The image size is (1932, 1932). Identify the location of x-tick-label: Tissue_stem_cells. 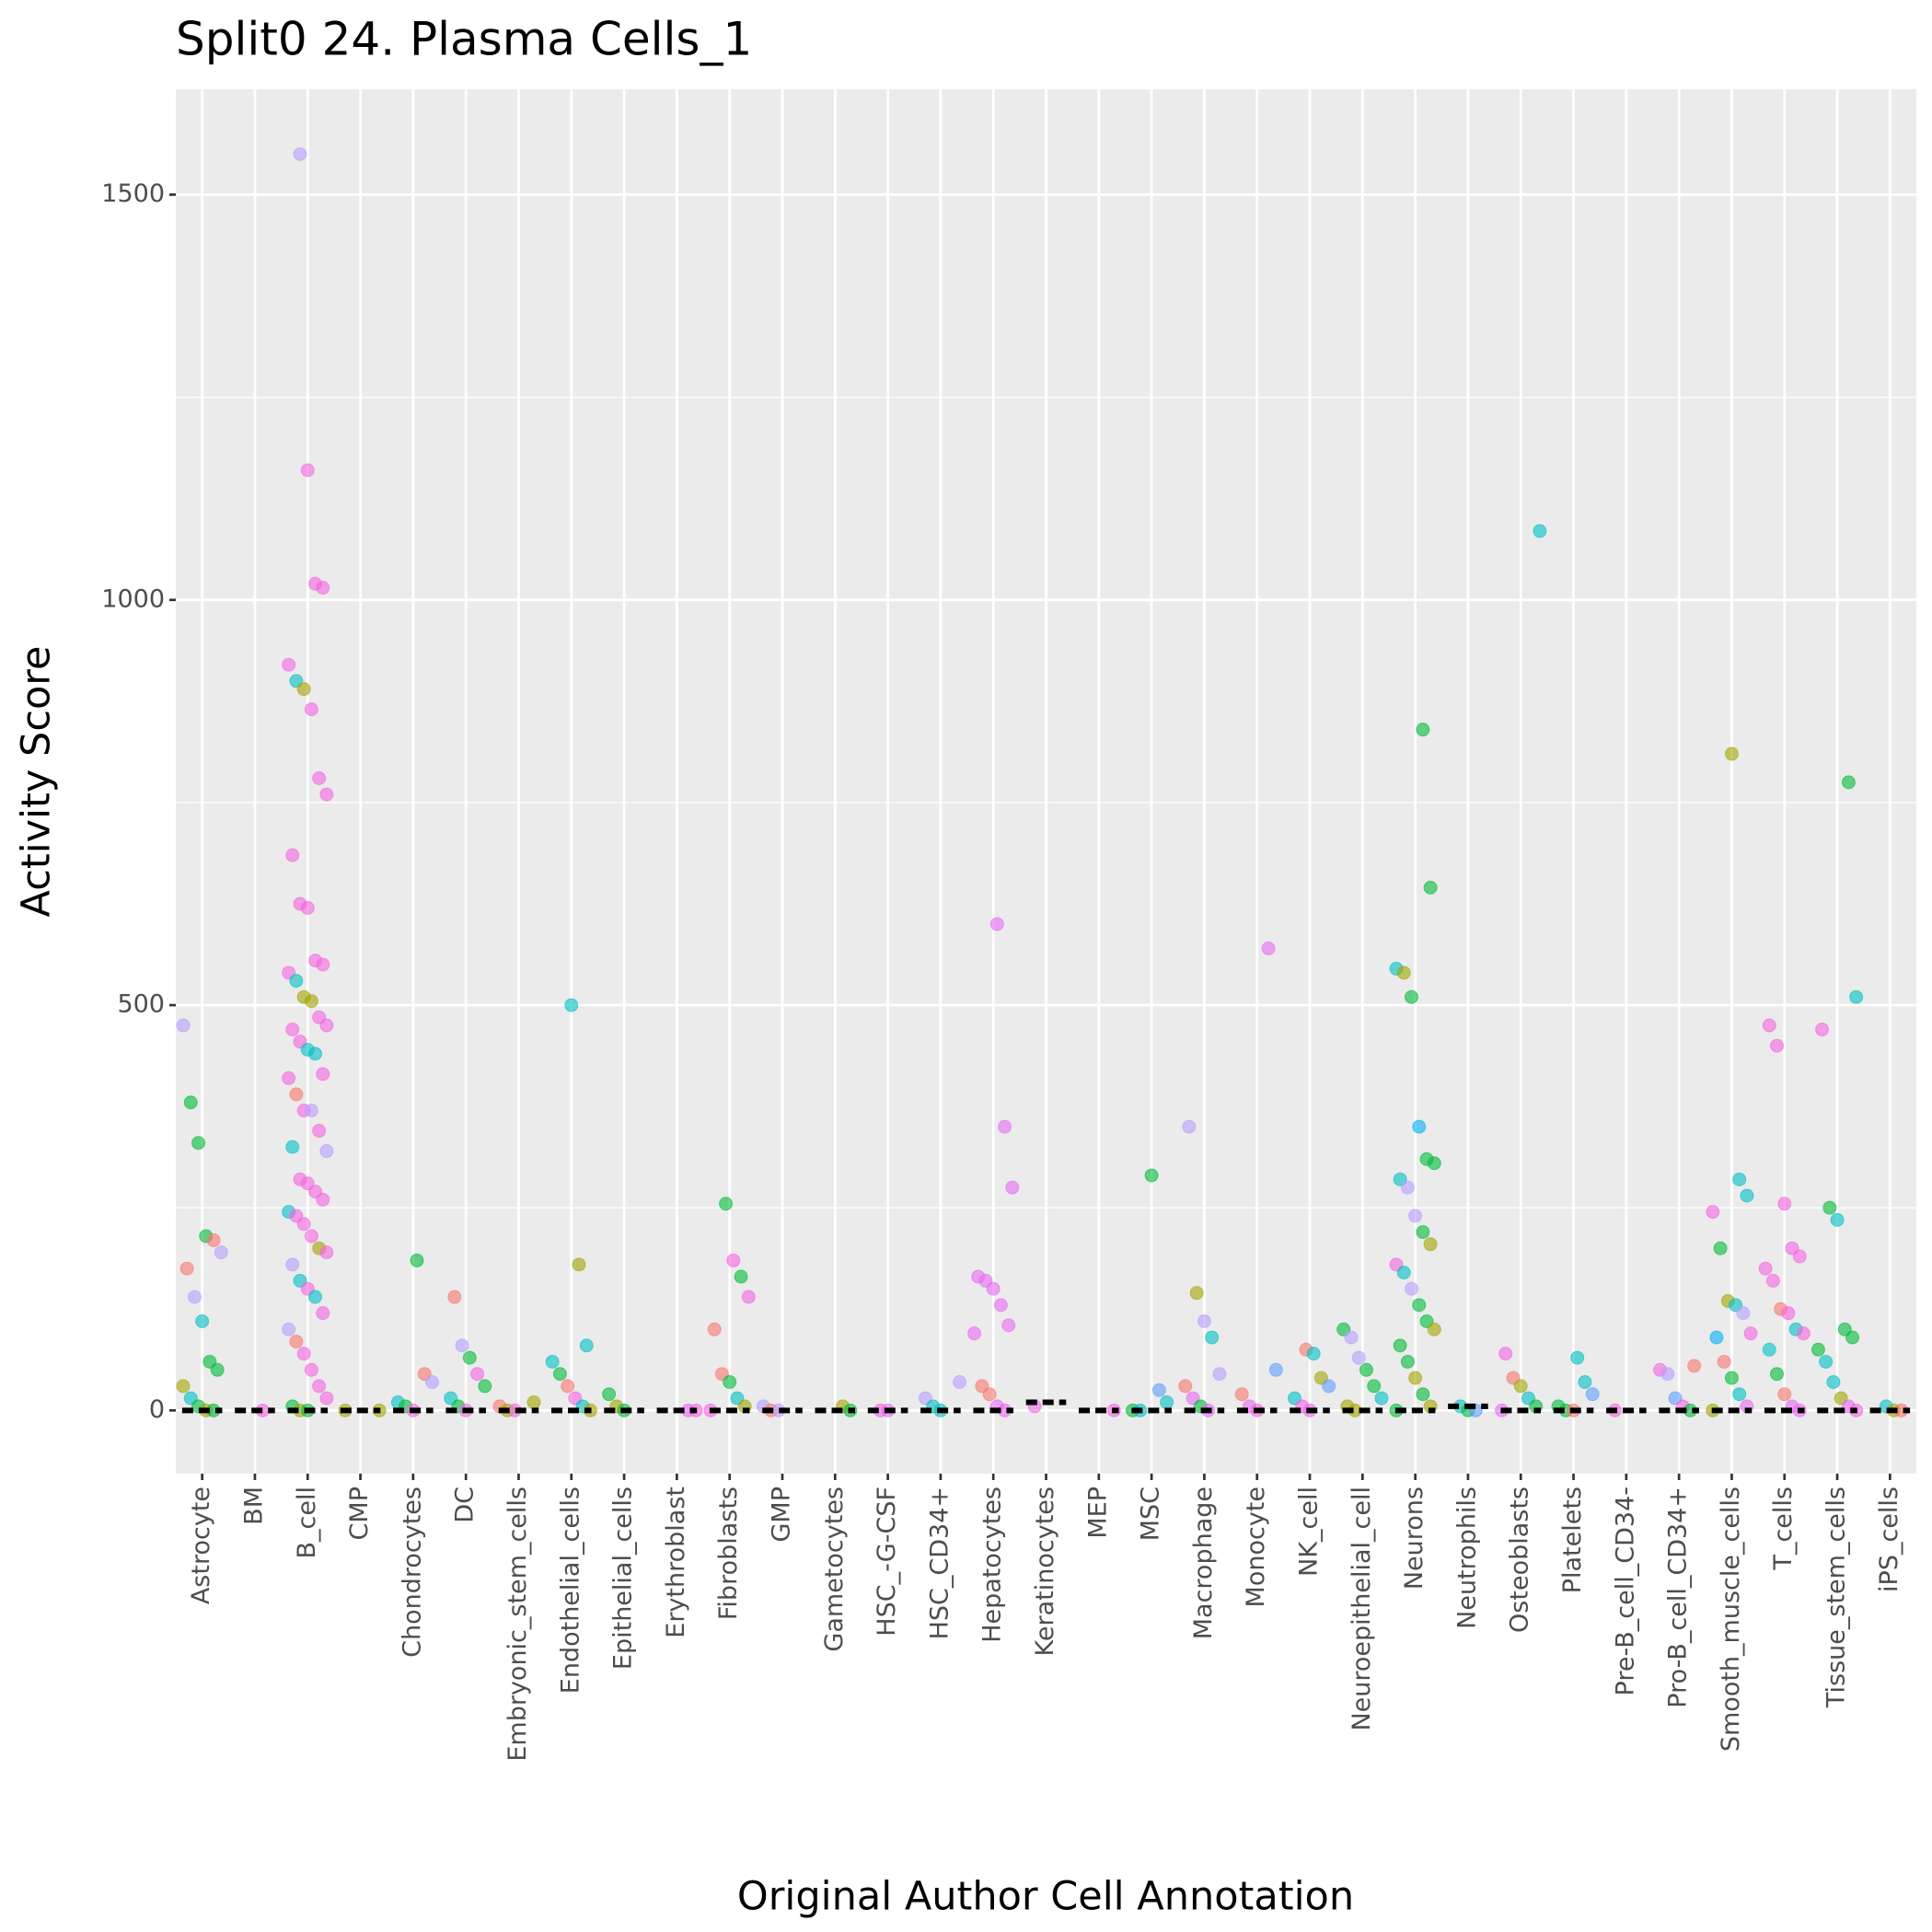
(1837, 1598).